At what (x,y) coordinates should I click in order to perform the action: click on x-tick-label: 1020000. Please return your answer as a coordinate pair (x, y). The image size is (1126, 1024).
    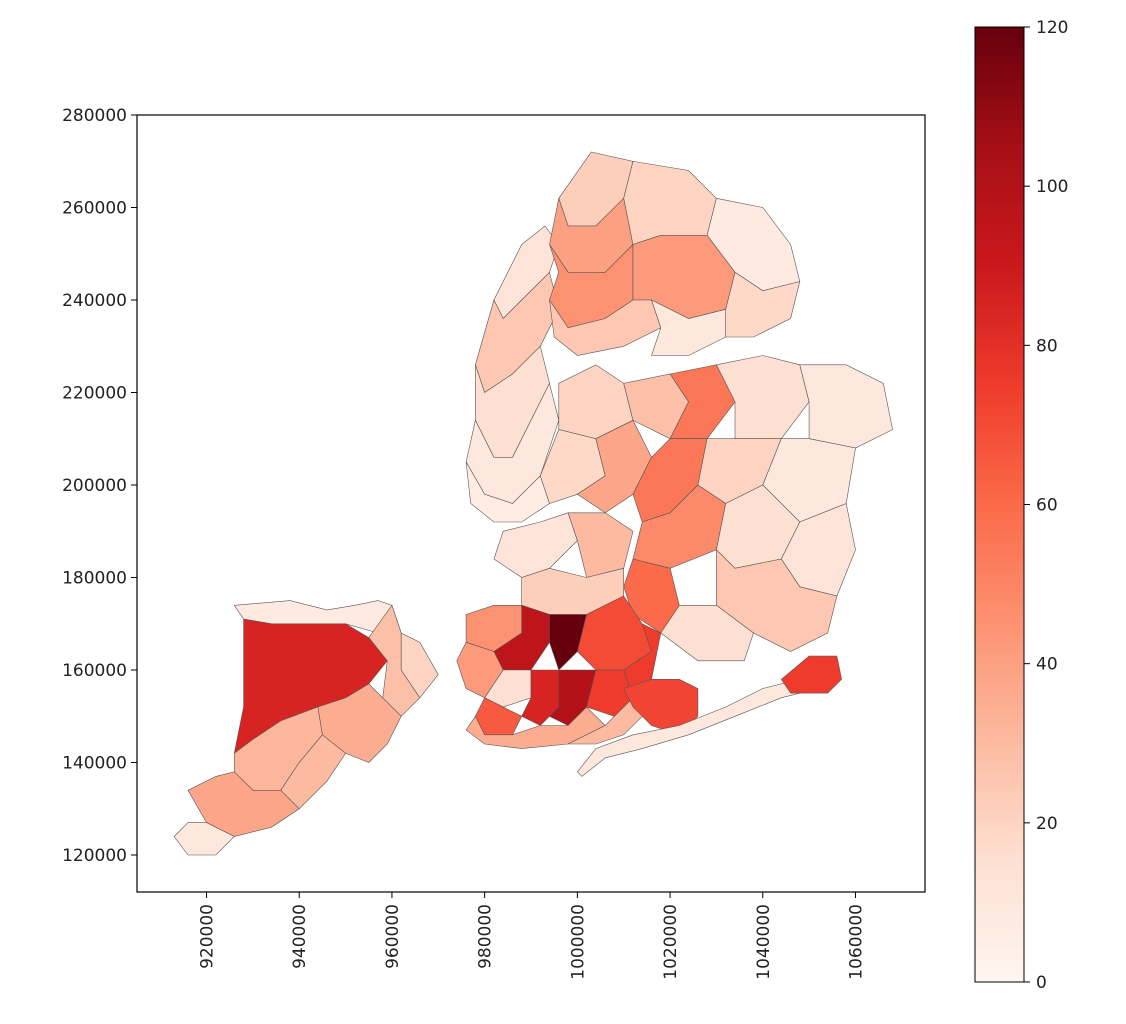
    Looking at the image, I should click on (671, 942).